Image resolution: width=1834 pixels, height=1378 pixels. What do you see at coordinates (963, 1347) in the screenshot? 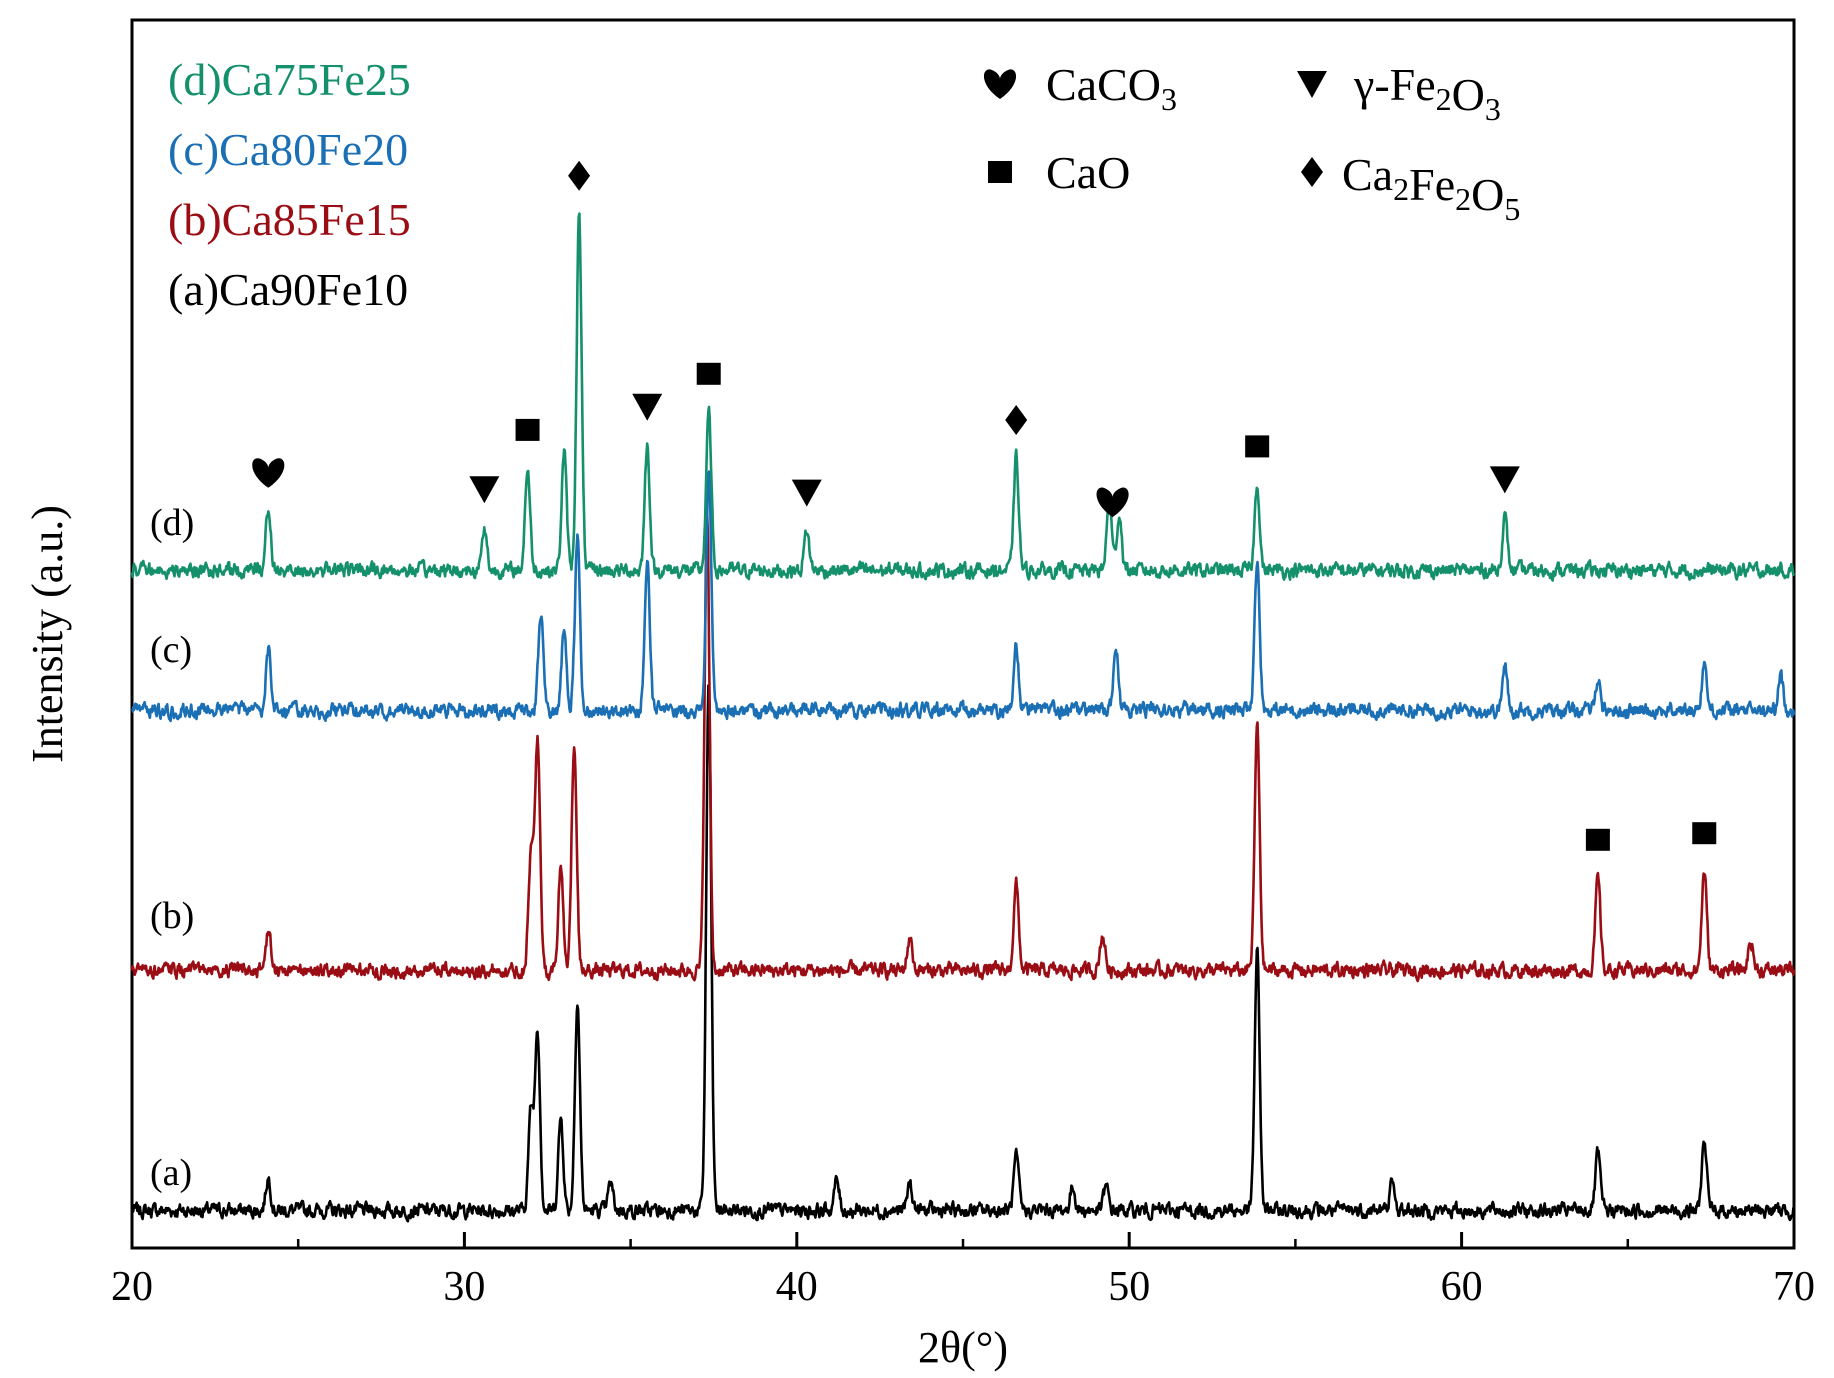
I see `x-axis-label: 2θ(°)` at bounding box center [963, 1347].